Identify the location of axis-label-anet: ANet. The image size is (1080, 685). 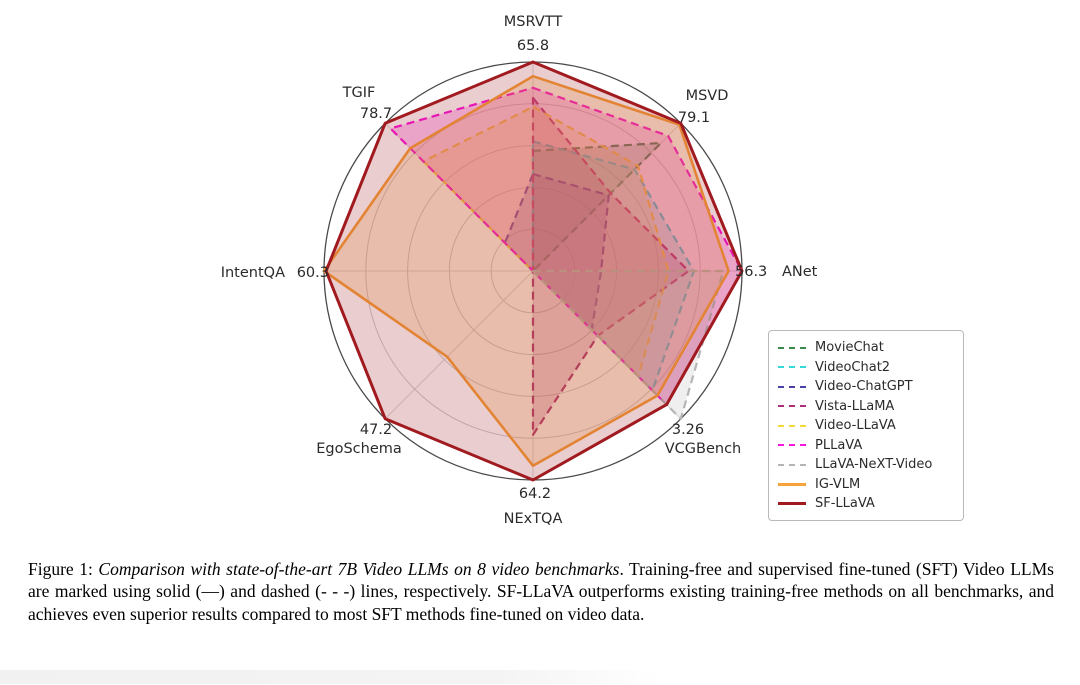
(800, 272).